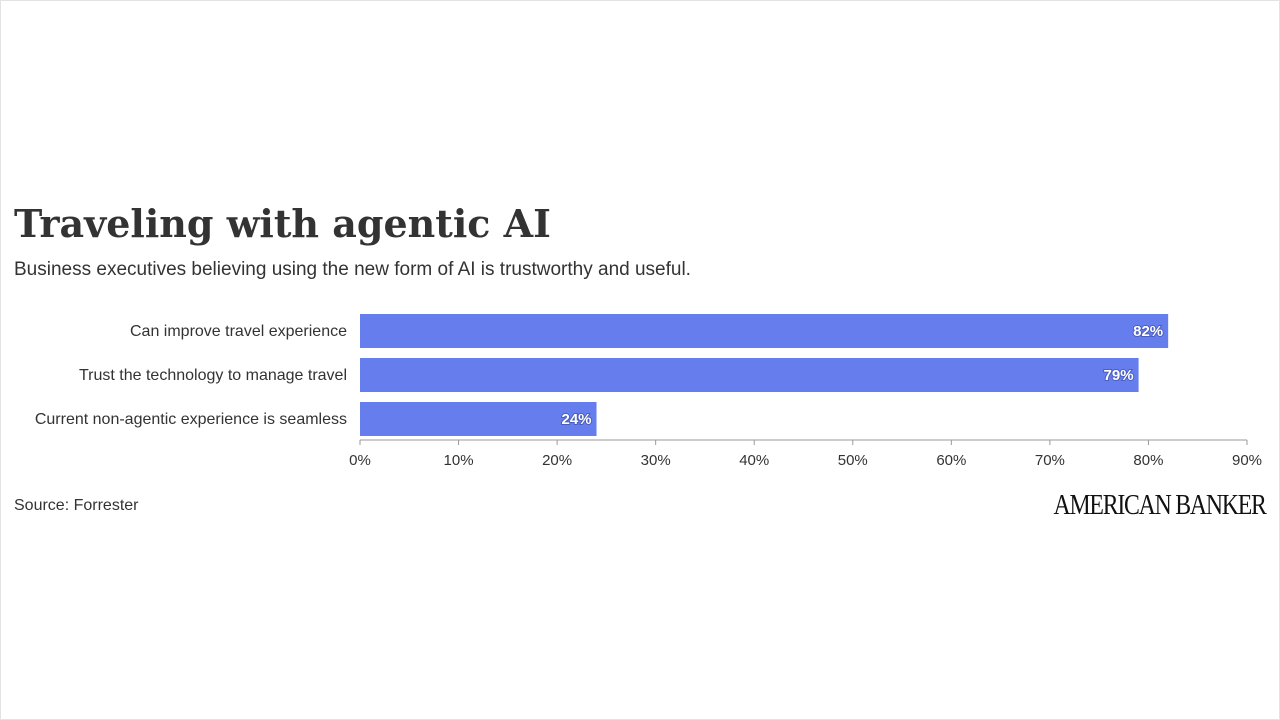 The image size is (1280, 720). Describe the element at coordinates (1148, 331) in the screenshot. I see `data-label-1: 82%` at that location.